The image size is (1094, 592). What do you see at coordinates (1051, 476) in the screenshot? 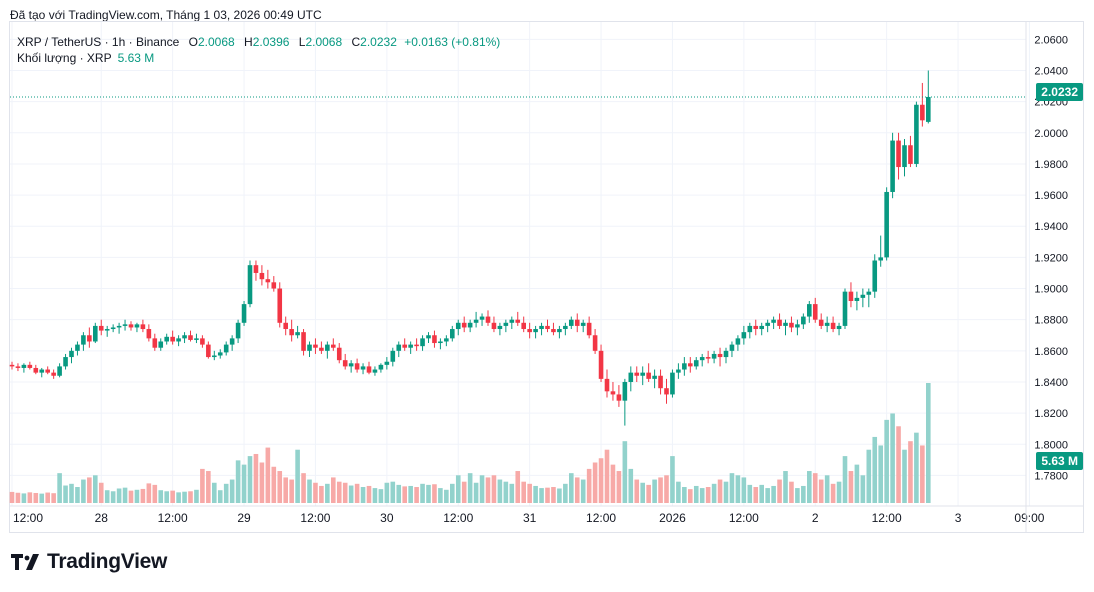
I see `y-tick-label: 1.7800` at bounding box center [1051, 476].